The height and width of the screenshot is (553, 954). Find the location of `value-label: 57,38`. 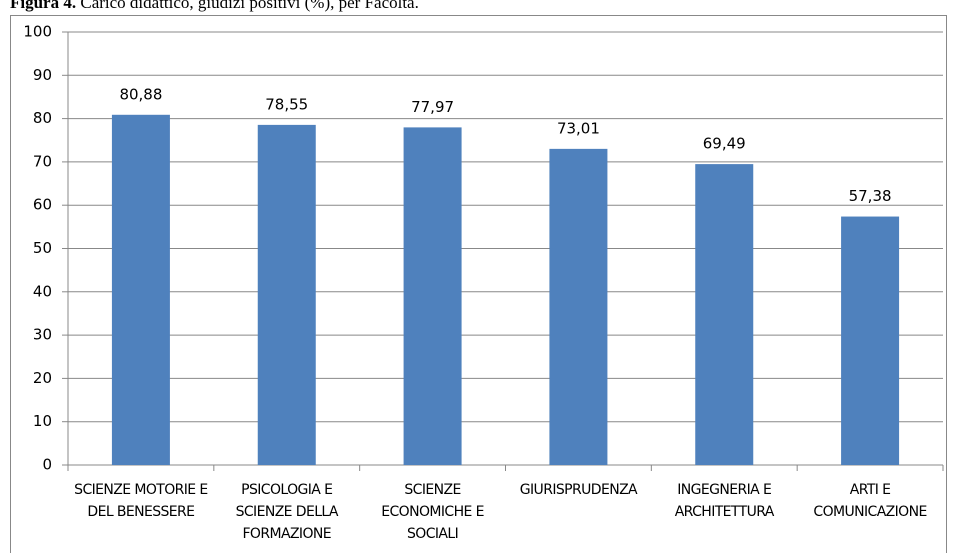

value-label: 57,38 is located at coordinates (870, 196).